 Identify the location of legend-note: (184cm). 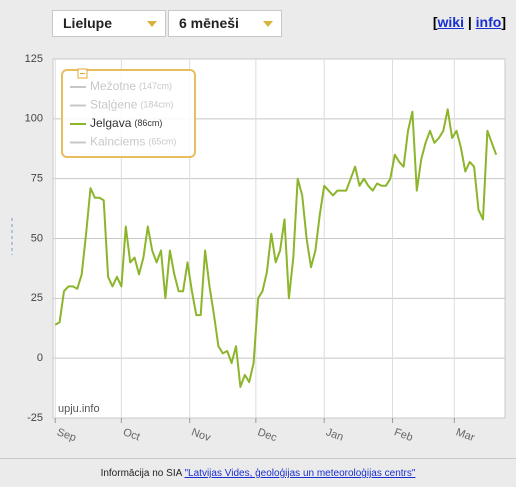
(156, 105).